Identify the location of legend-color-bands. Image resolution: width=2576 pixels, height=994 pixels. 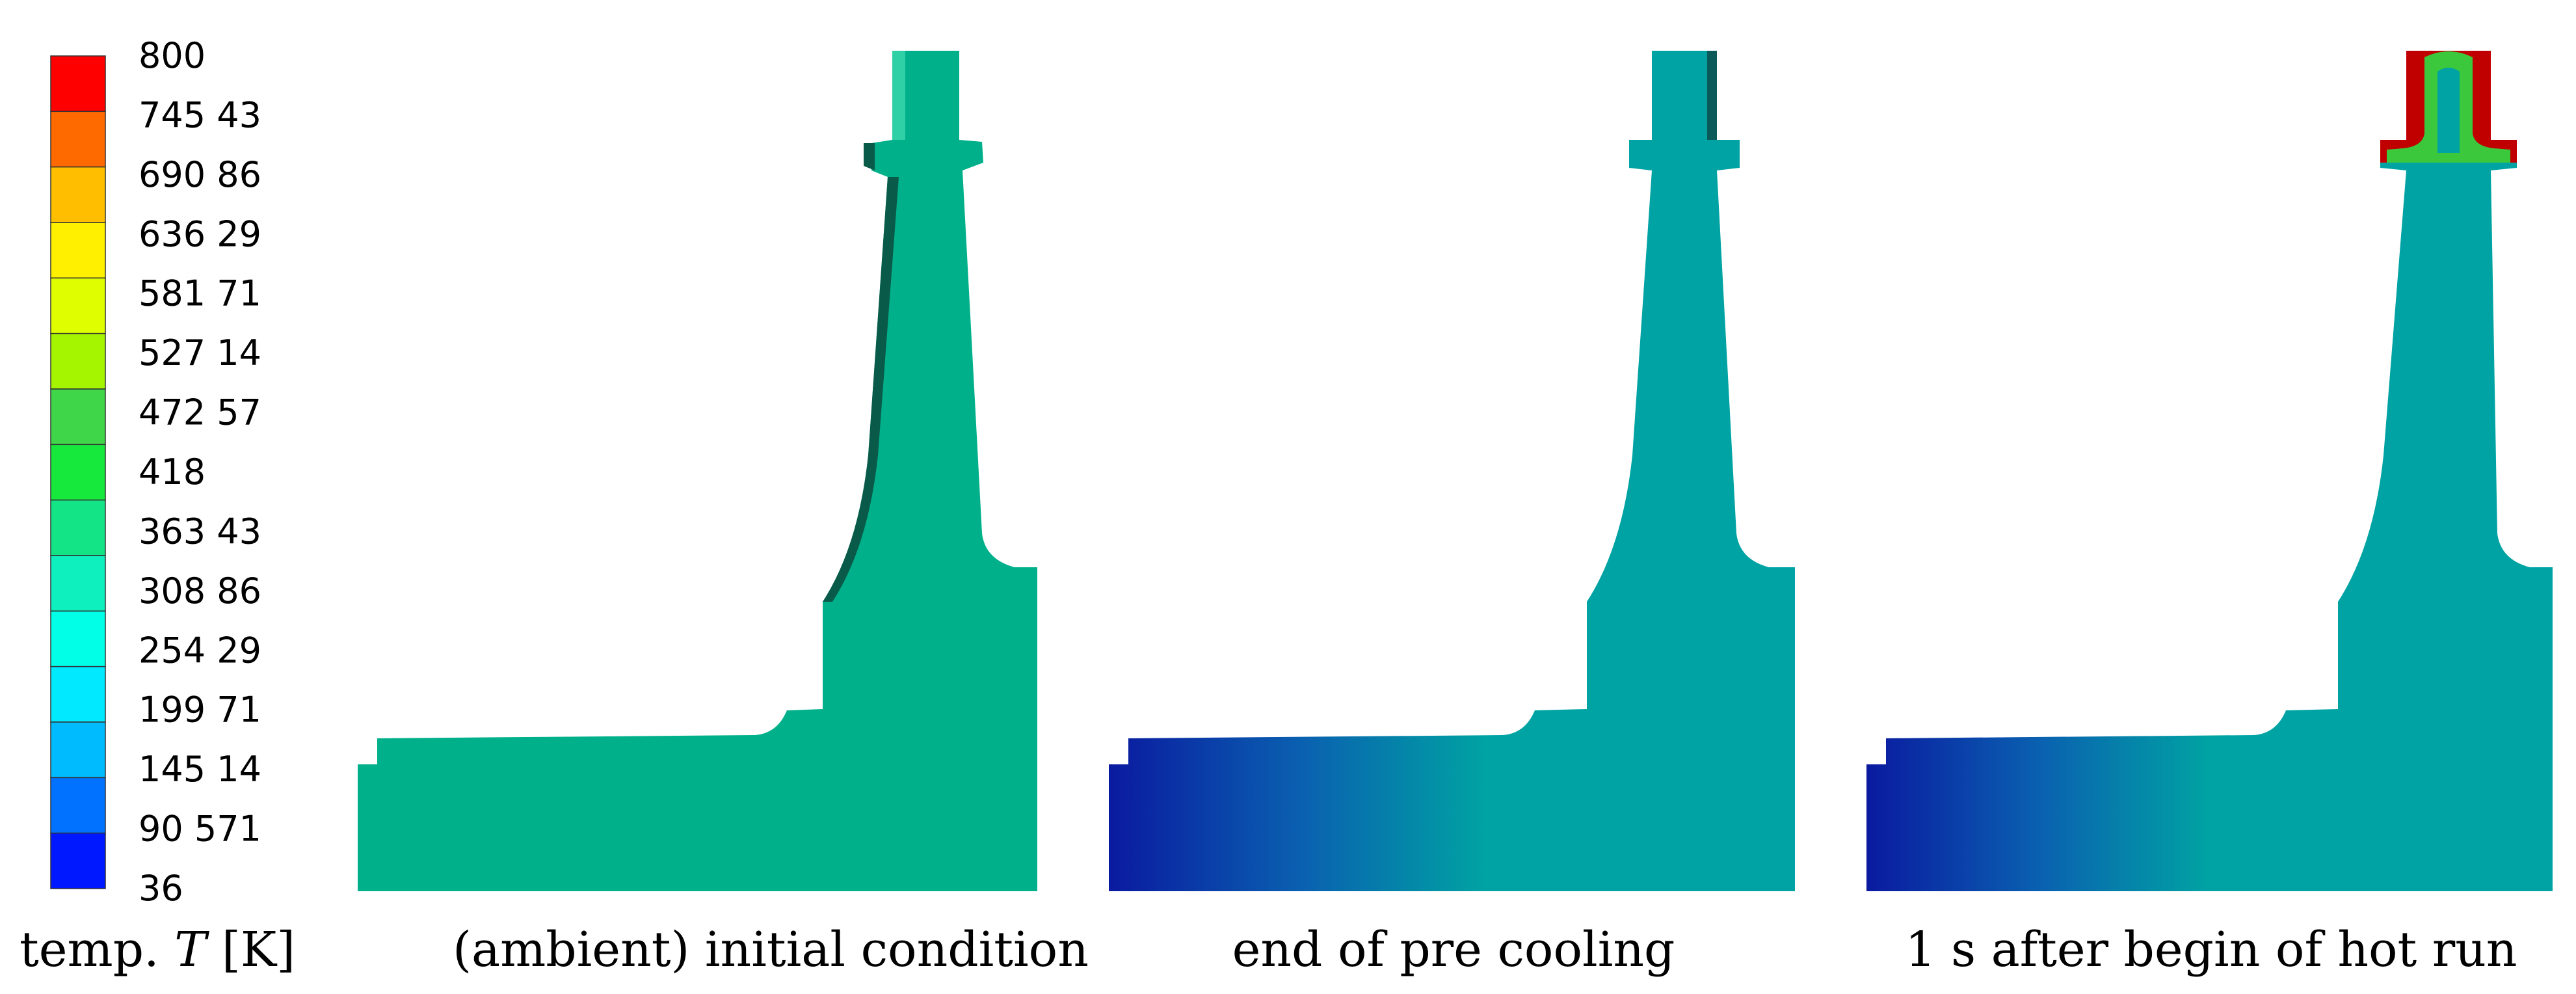
(78, 472).